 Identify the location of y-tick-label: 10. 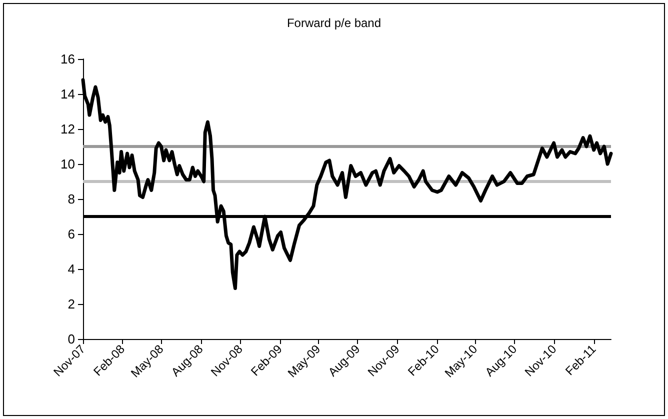
(67, 164).